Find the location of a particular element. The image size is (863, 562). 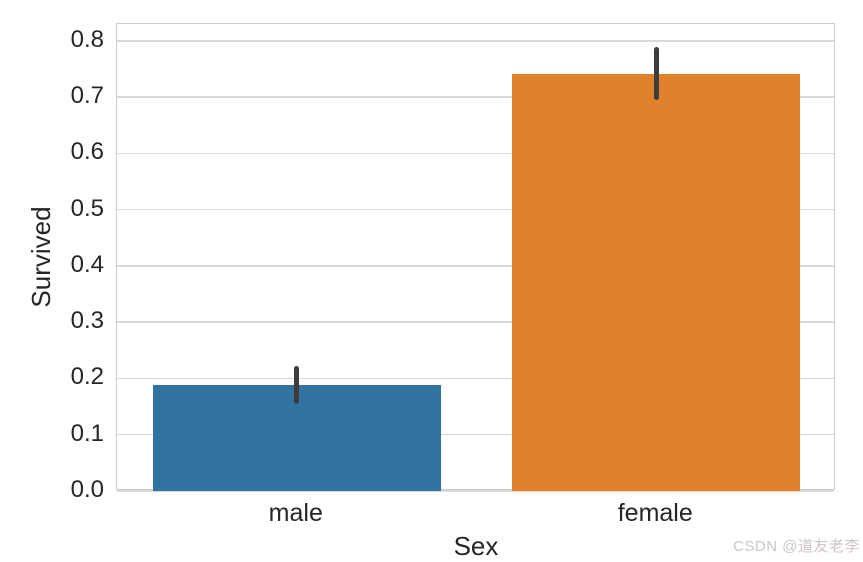

y-tick-label: 0.4 is located at coordinates (87, 264).